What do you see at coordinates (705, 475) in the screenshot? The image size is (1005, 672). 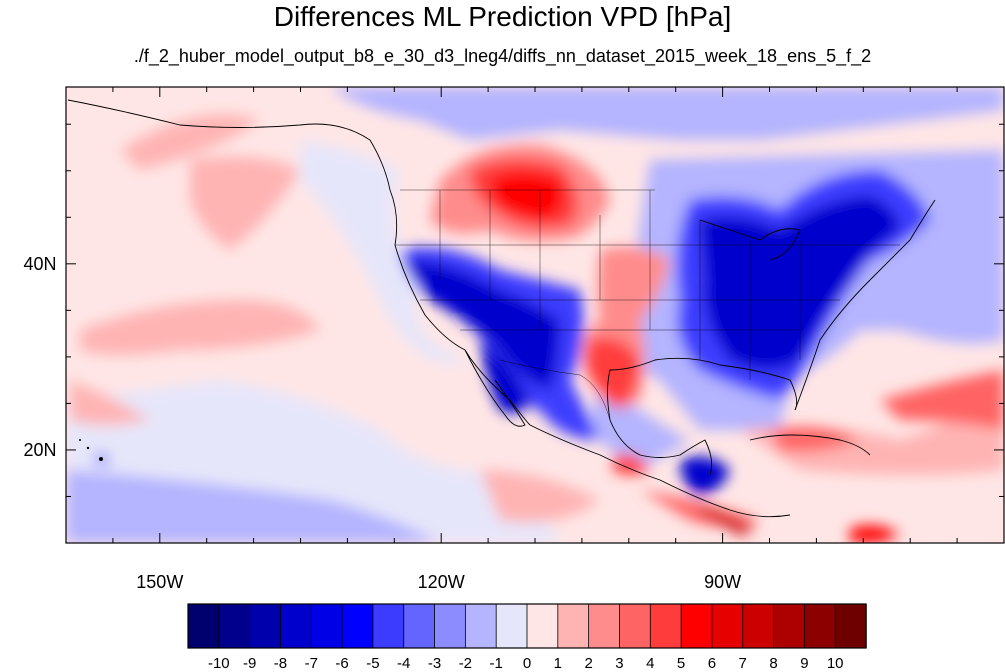 I see `field-yucatan-blue` at bounding box center [705, 475].